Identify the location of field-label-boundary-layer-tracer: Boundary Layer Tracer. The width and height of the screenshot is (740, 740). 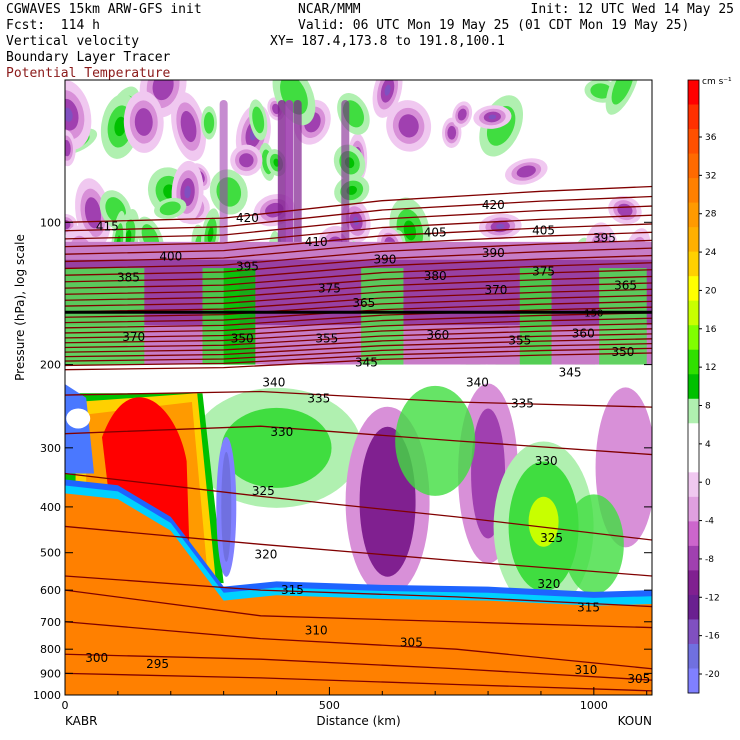
(88, 57).